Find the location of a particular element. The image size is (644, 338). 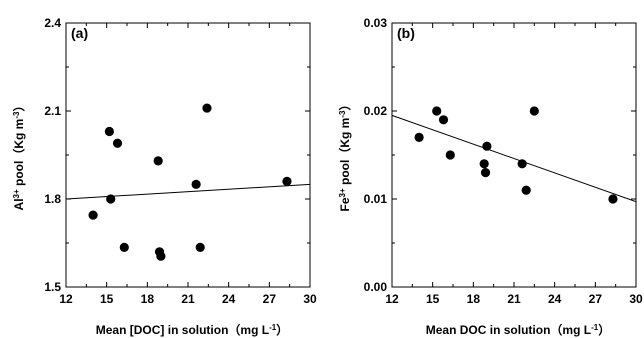

y-tick-label: 1.5 is located at coordinates (52, 287).